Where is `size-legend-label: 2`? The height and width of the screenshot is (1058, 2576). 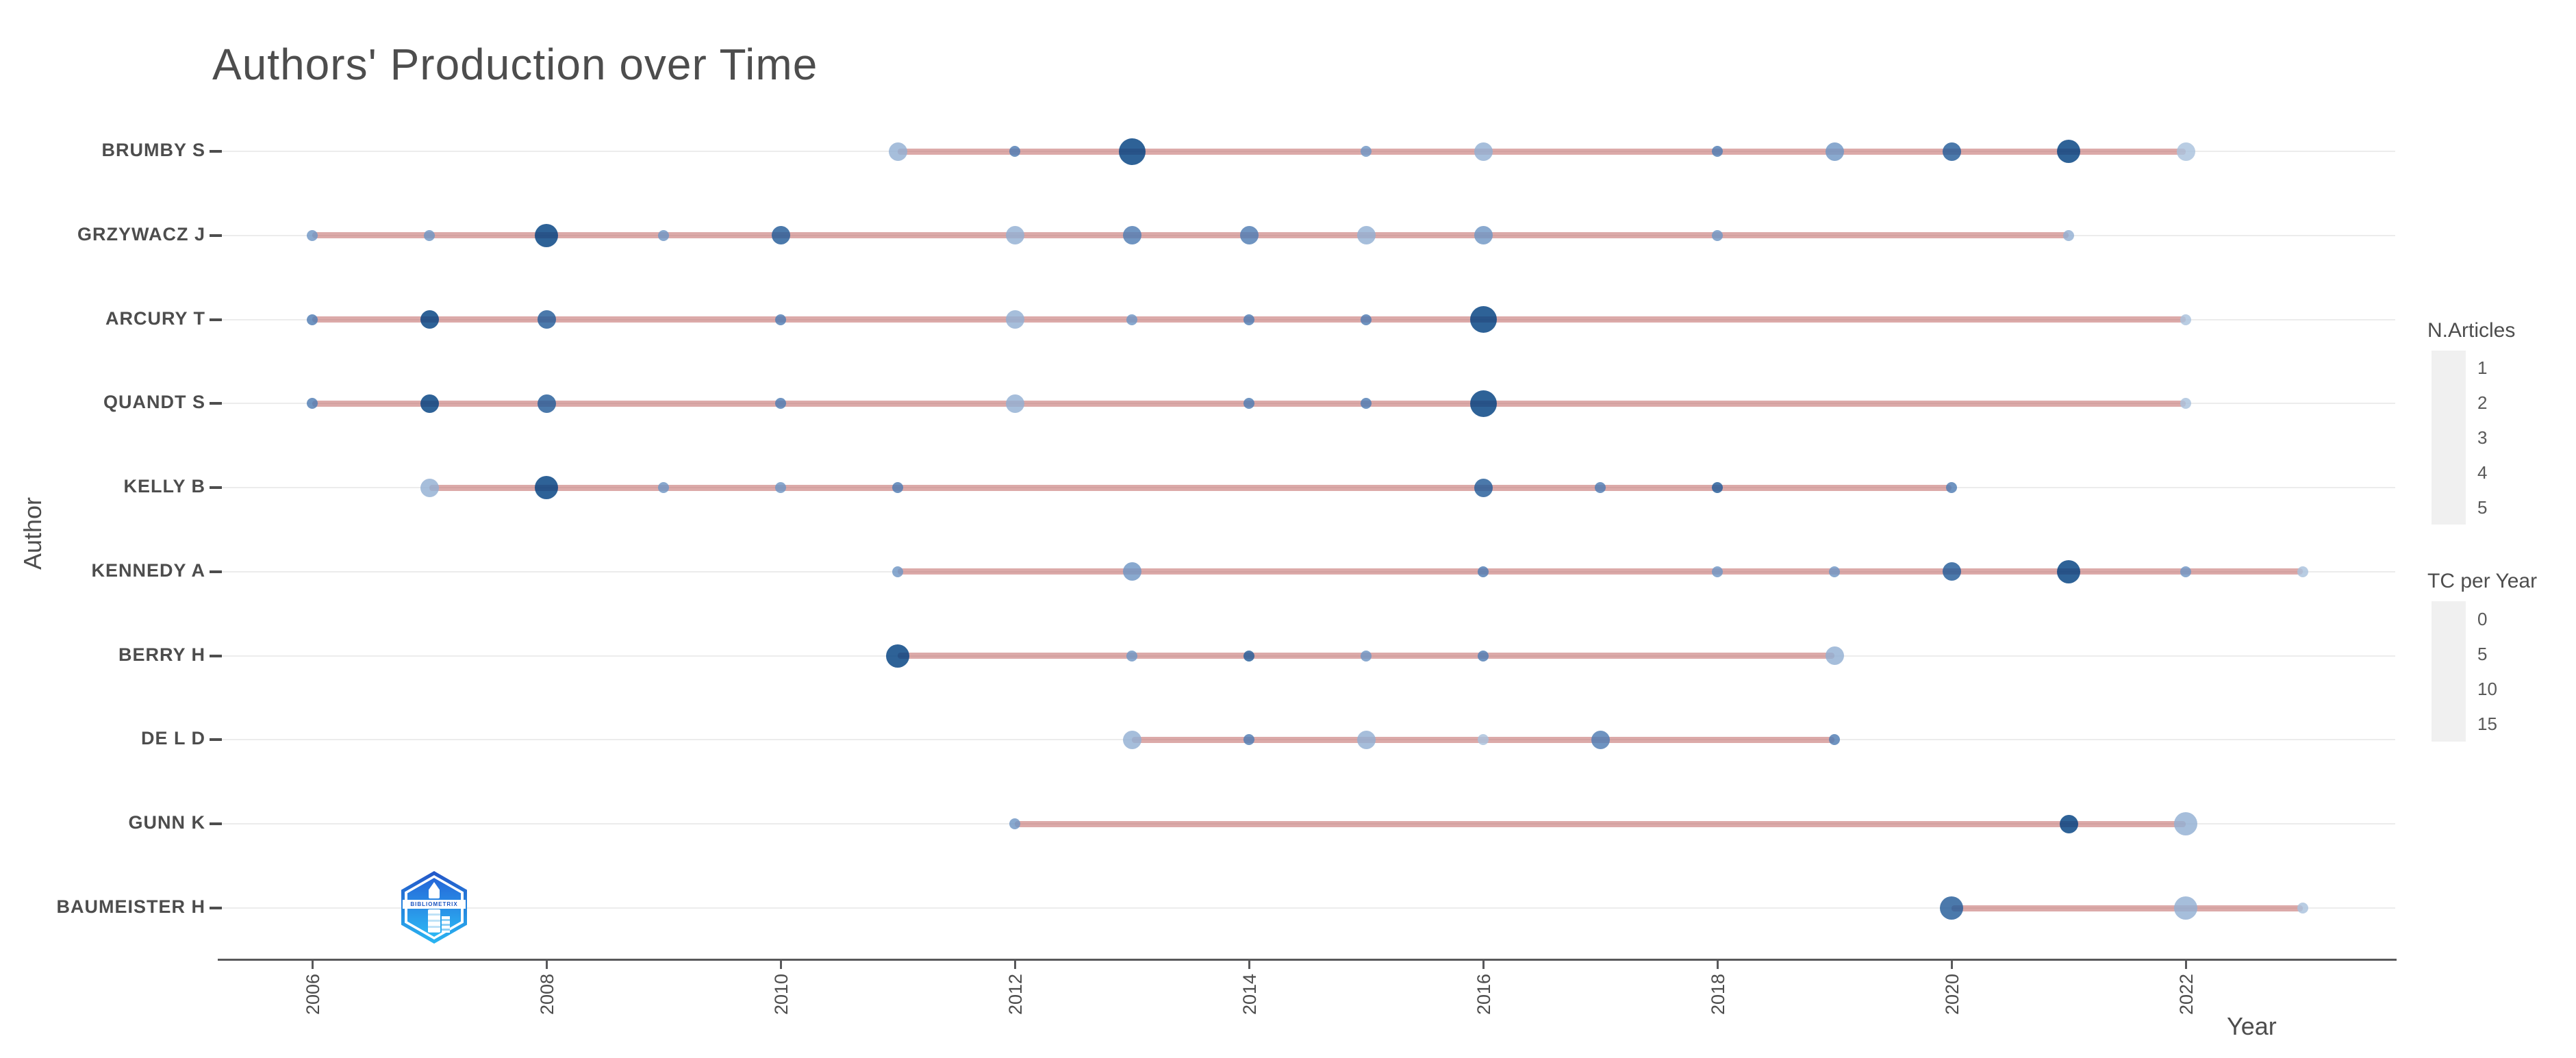 size-legend-label: 2 is located at coordinates (2482, 402).